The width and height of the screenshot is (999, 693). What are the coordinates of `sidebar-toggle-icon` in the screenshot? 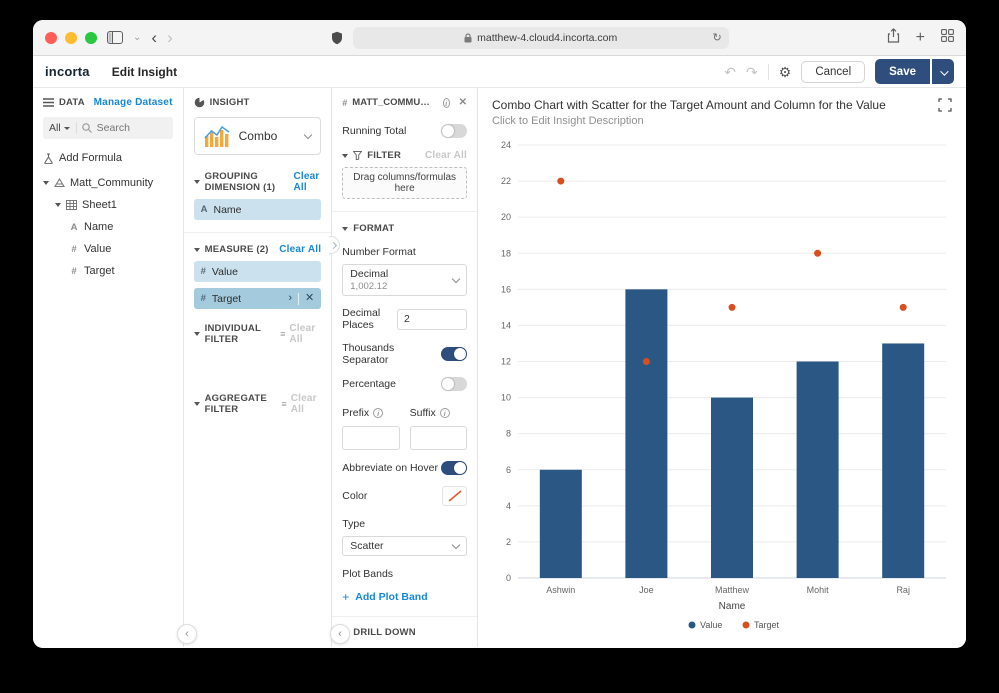 It's located at (115, 37).